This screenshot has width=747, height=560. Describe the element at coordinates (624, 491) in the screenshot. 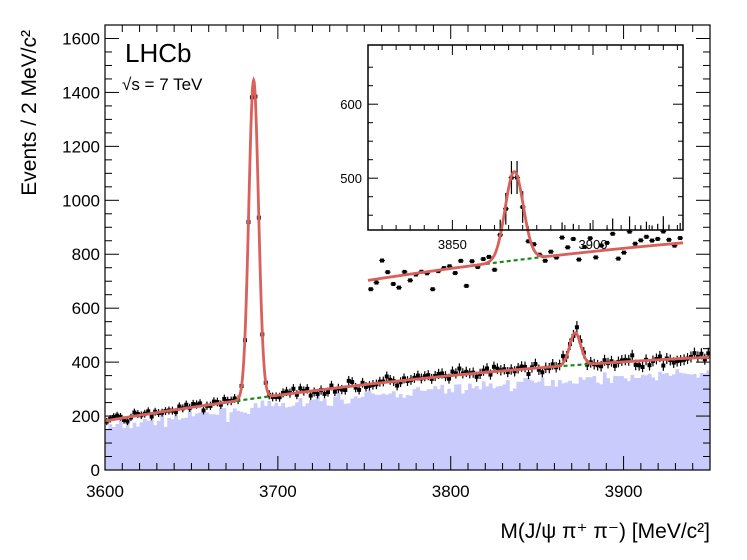

I see `x-tick-label: 3900` at that location.